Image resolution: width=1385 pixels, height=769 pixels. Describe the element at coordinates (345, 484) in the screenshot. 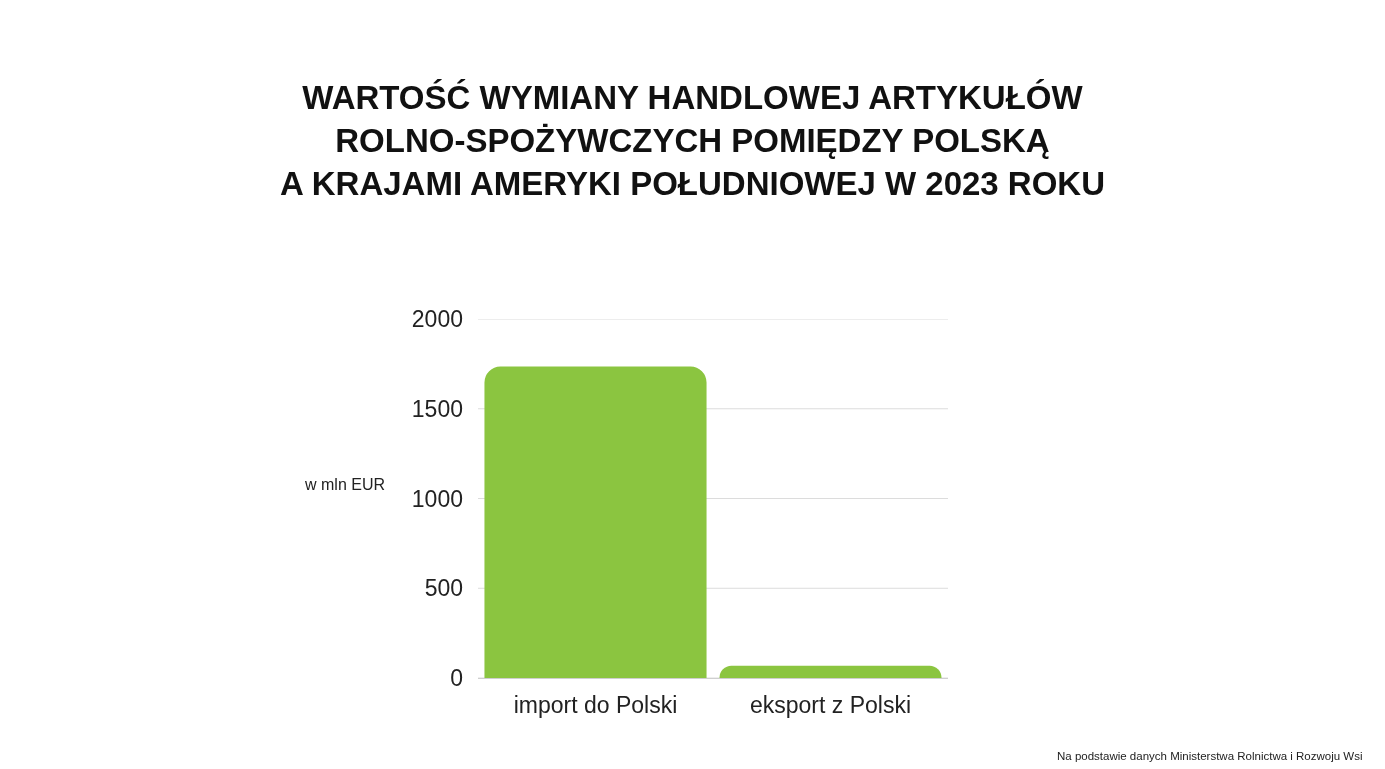

I see `y-axis-title: w mln EUR` at that location.